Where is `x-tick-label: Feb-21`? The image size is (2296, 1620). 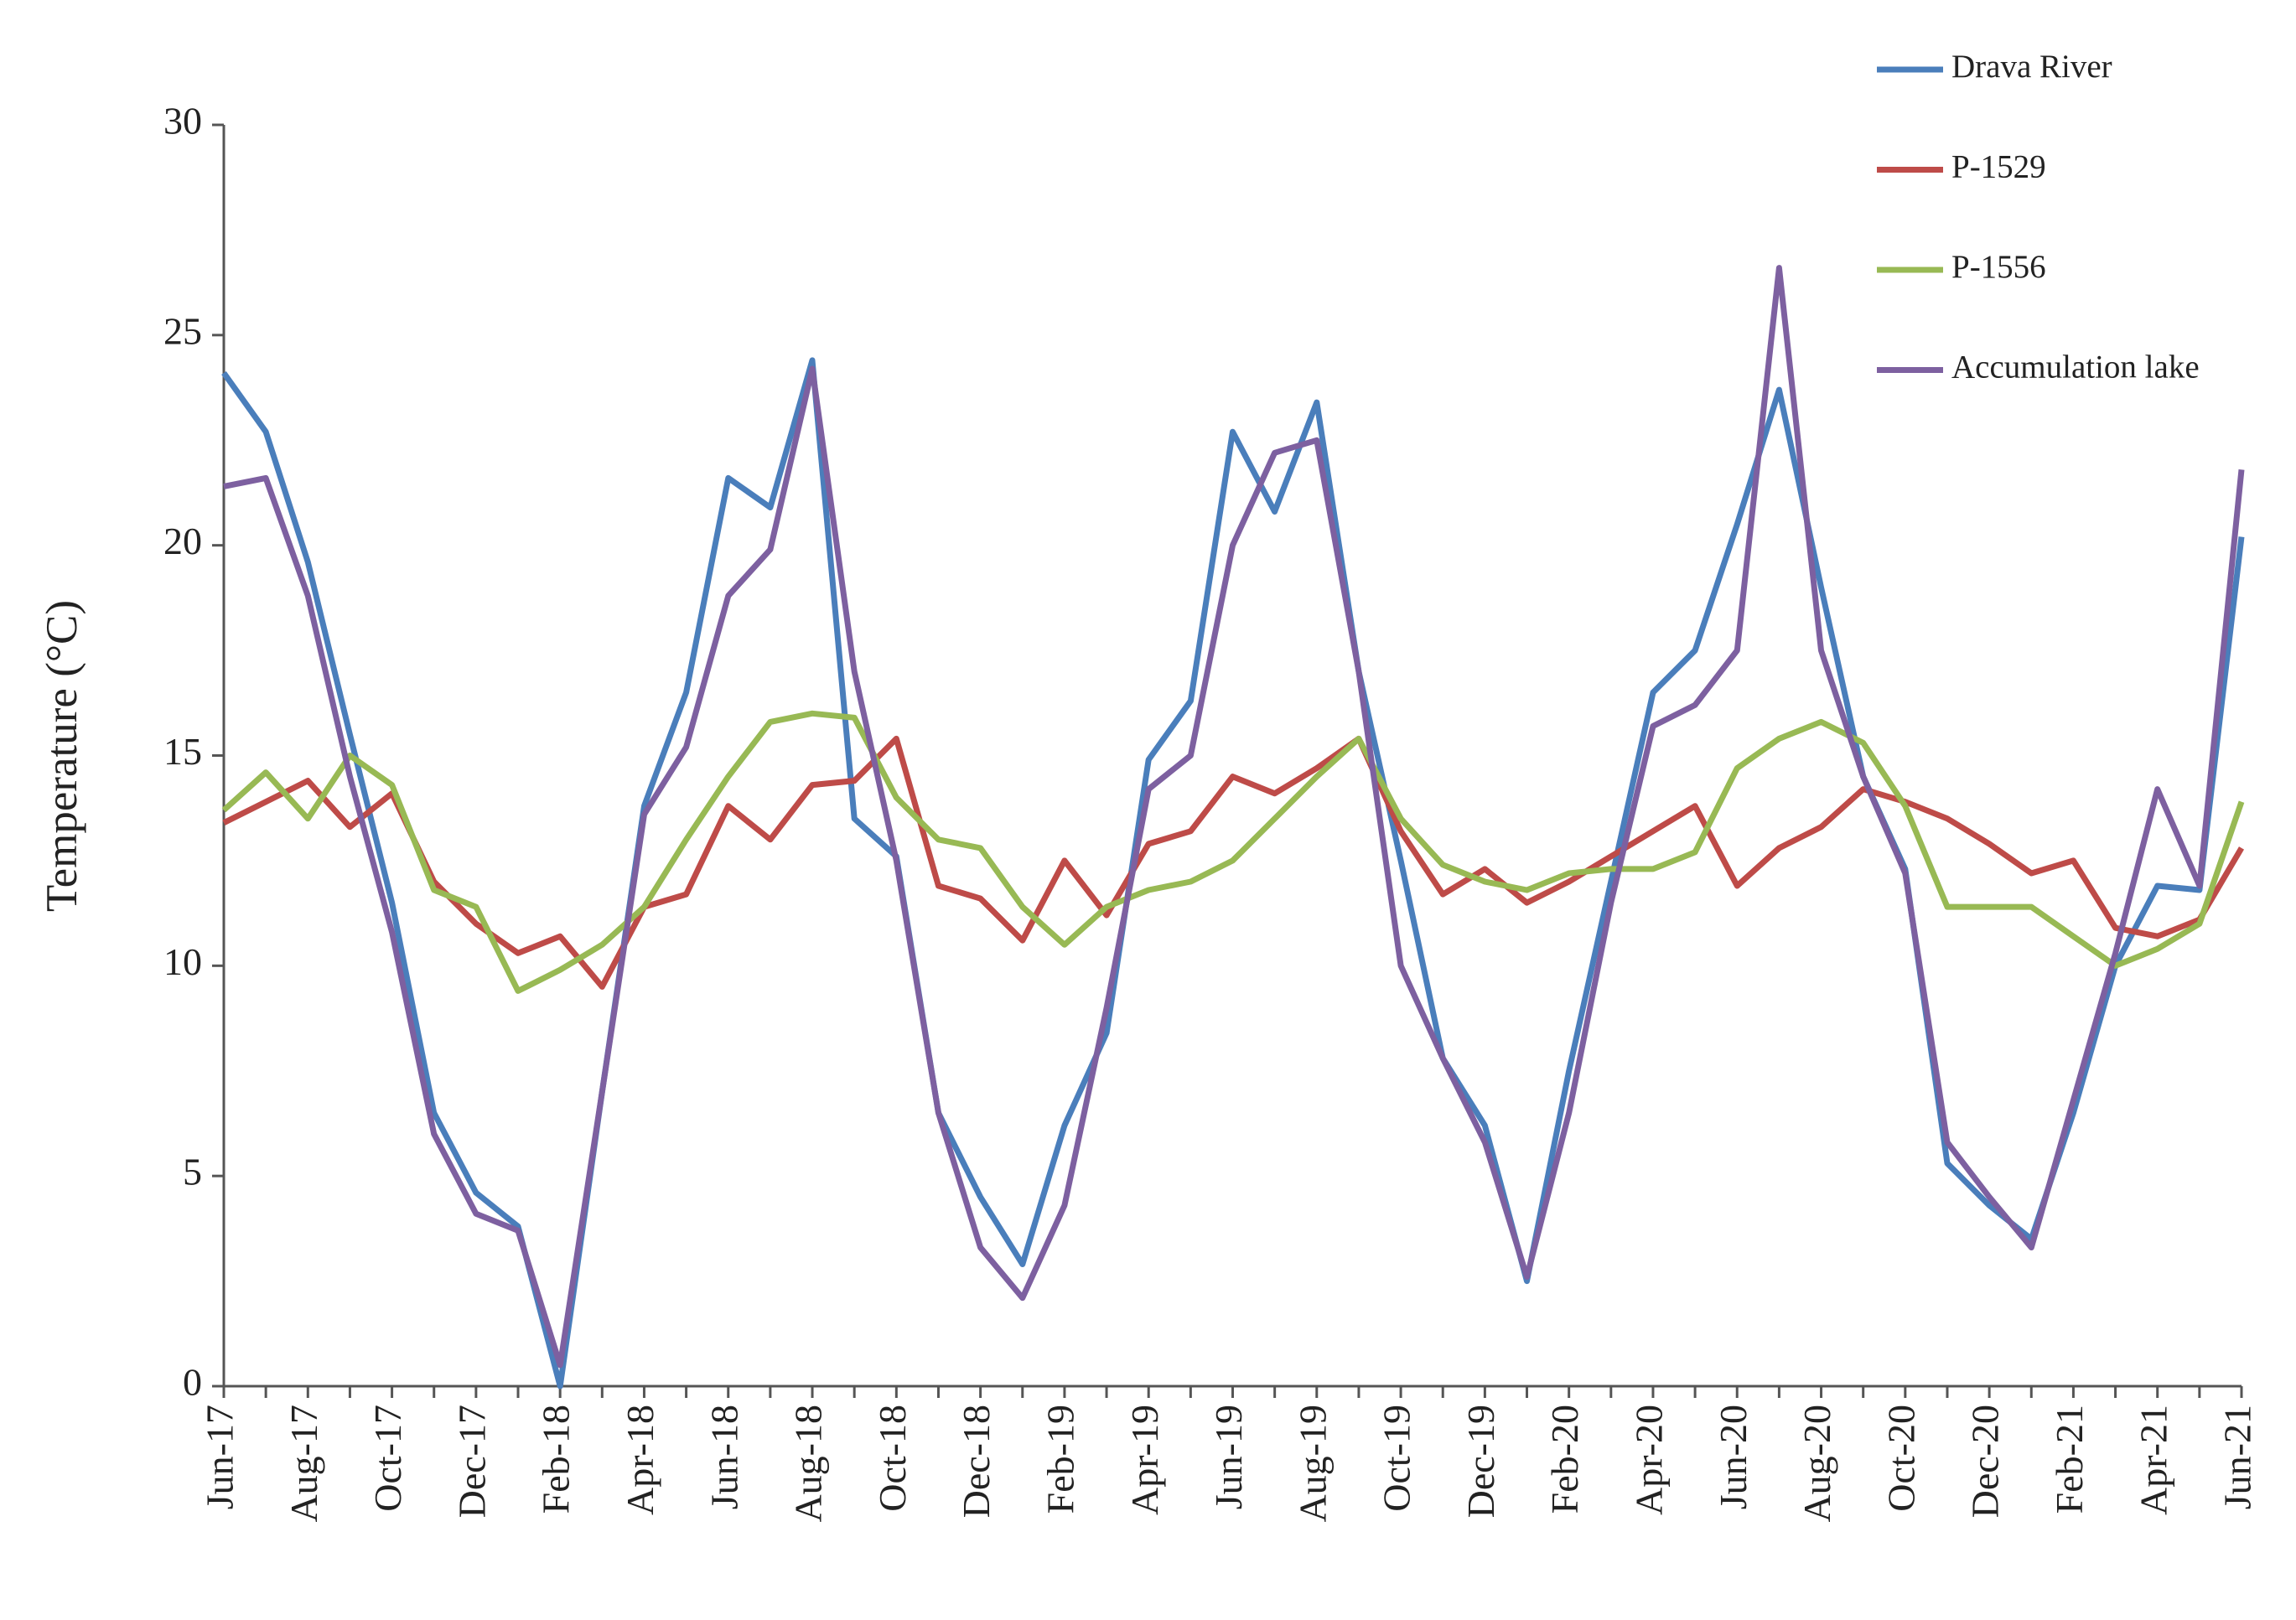
x-tick-label: Feb-21 is located at coordinates (2069, 1460).